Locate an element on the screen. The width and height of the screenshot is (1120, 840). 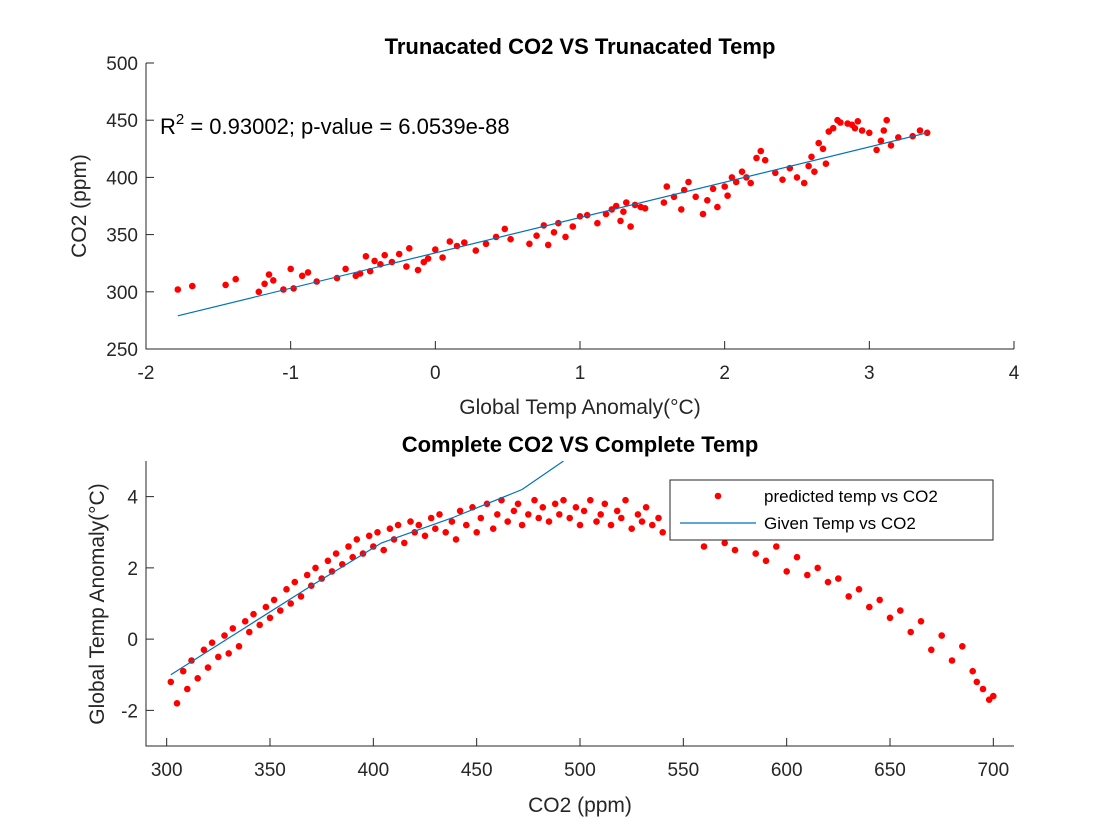
legend-box is located at coordinates (831, 510).